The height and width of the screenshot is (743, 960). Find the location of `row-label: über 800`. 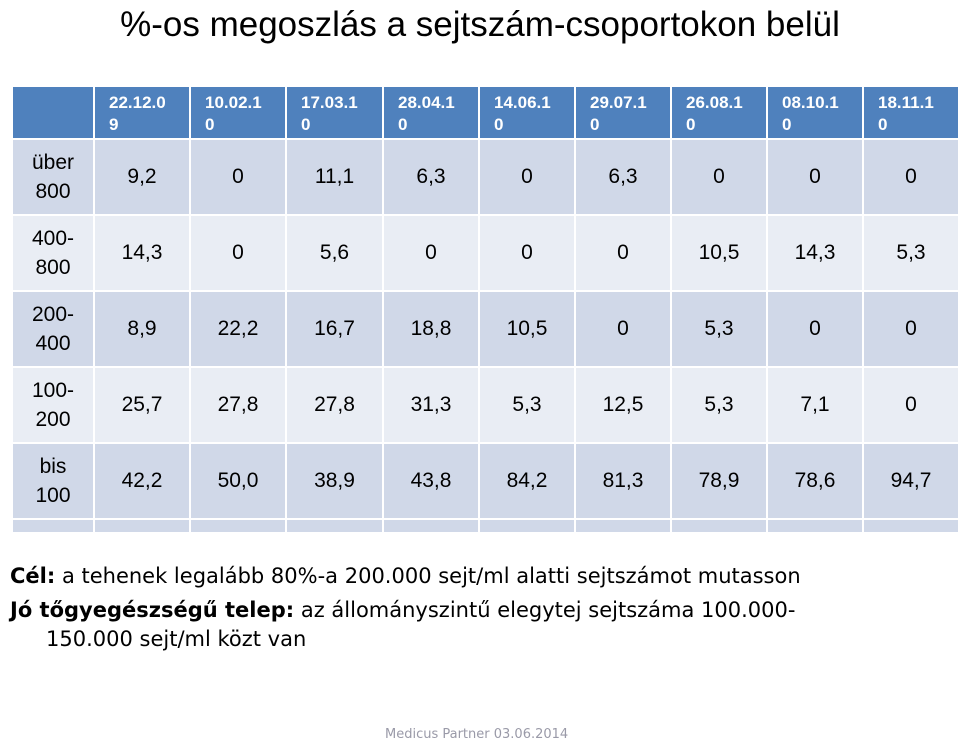

row-label: über 800 is located at coordinates (54, 178).